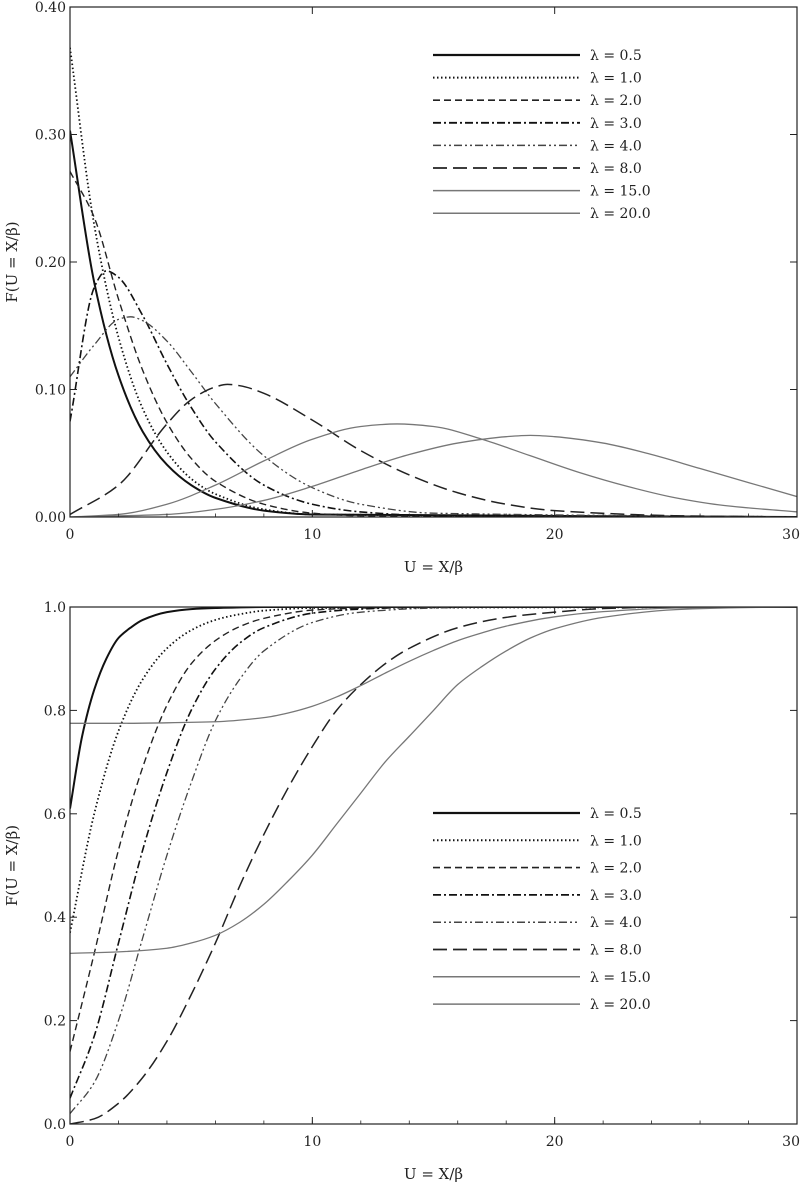 Image resolution: width=810 pixels, height=1192 pixels. Describe the element at coordinates (55, 1125) in the screenshot. I see `y-tick-label: 0.0` at that location.